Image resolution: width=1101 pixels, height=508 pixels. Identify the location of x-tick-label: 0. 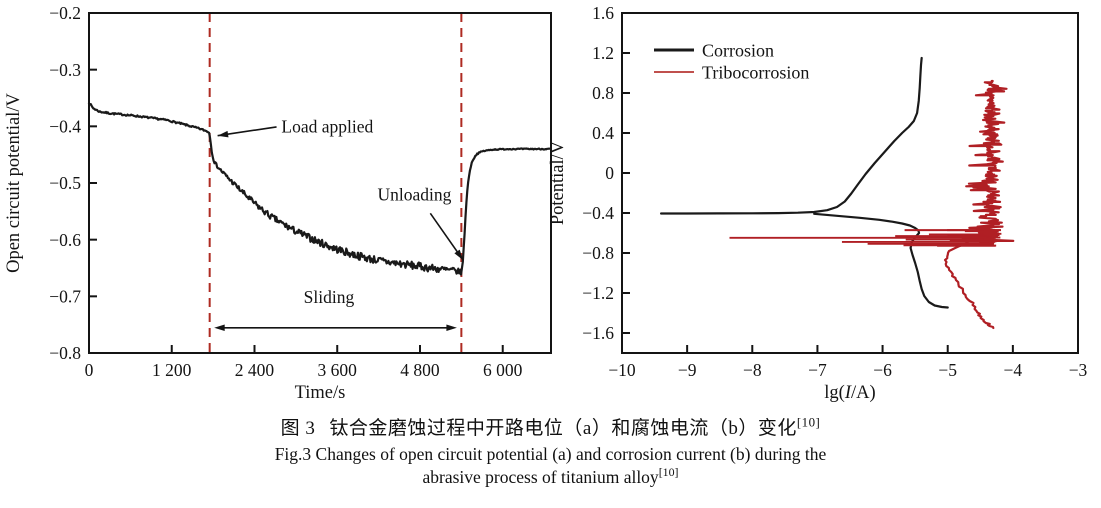
(89, 370).